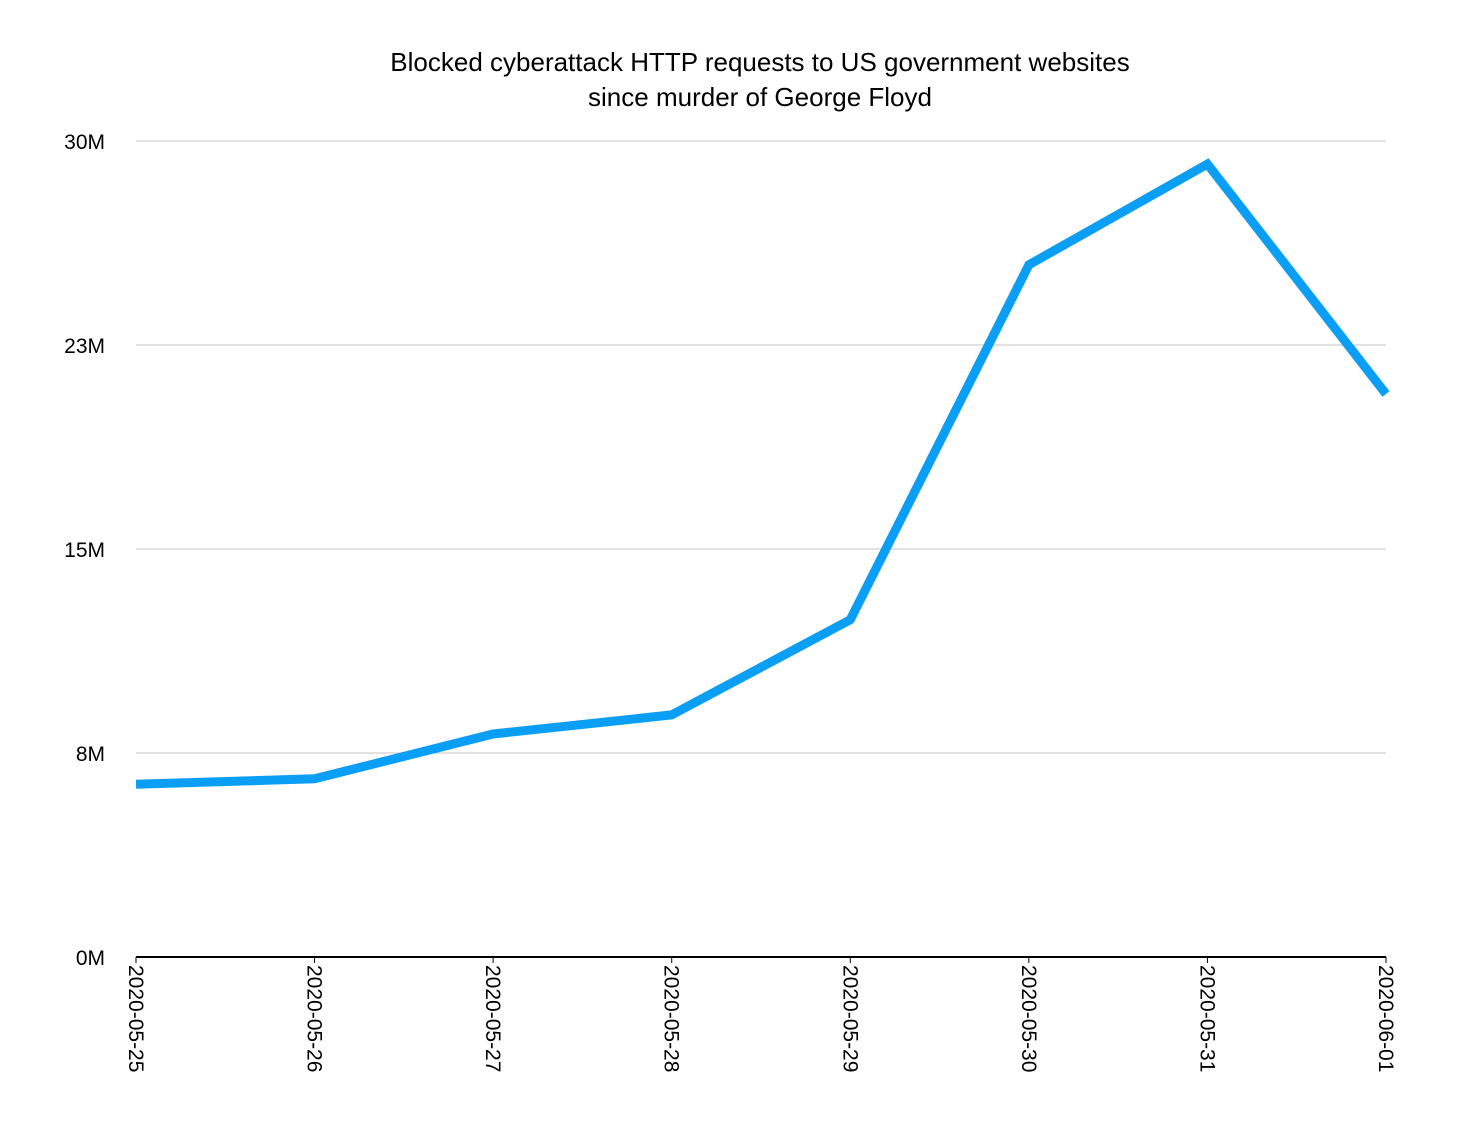 The height and width of the screenshot is (1132, 1478). I want to click on x-tick-label: 2020-05-31, so click(1206, 1018).